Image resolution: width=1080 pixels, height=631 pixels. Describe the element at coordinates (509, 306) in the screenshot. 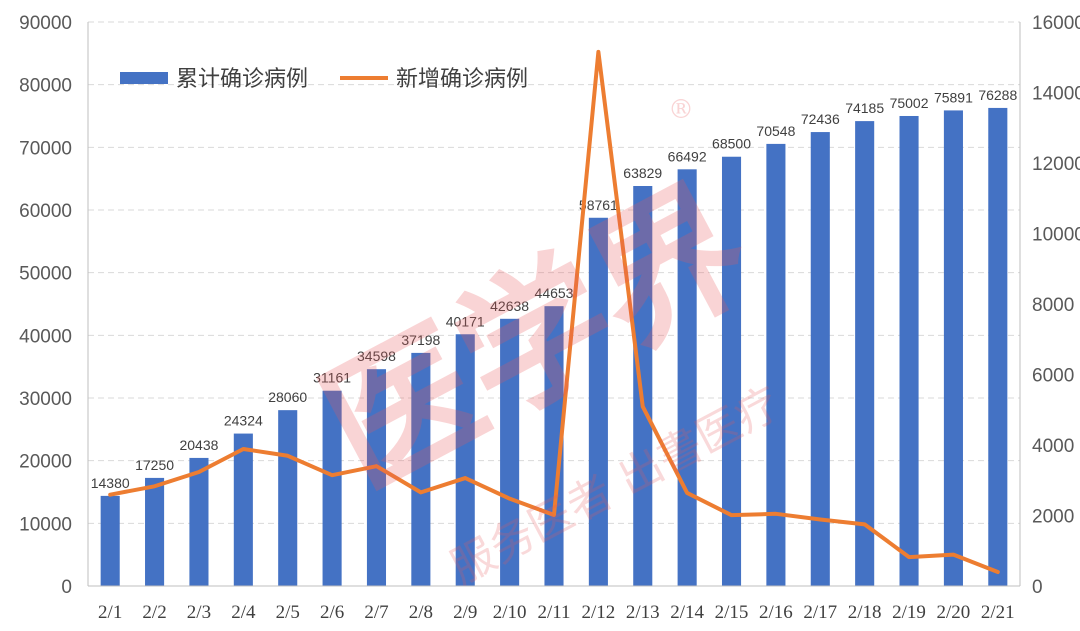

I see `bar-data-label: 42638` at that location.